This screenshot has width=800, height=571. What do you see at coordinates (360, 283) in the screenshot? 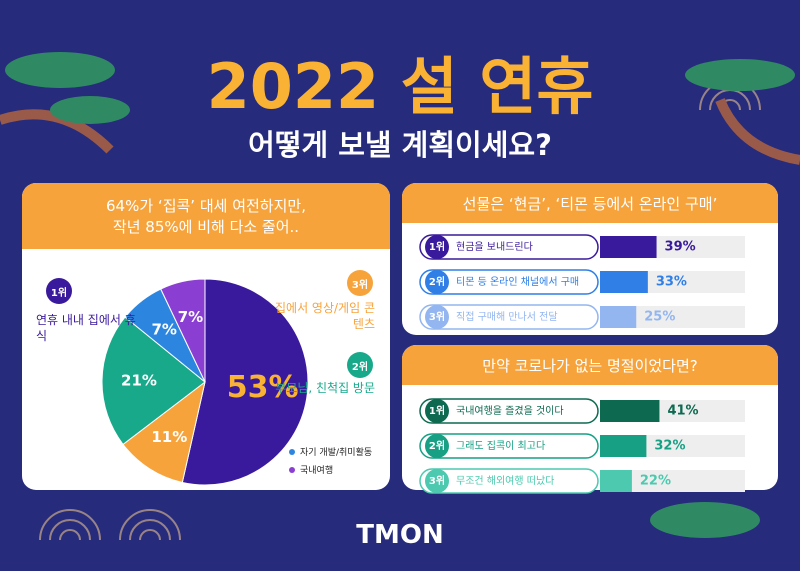
I see `rank-badge: 3위` at bounding box center [360, 283].